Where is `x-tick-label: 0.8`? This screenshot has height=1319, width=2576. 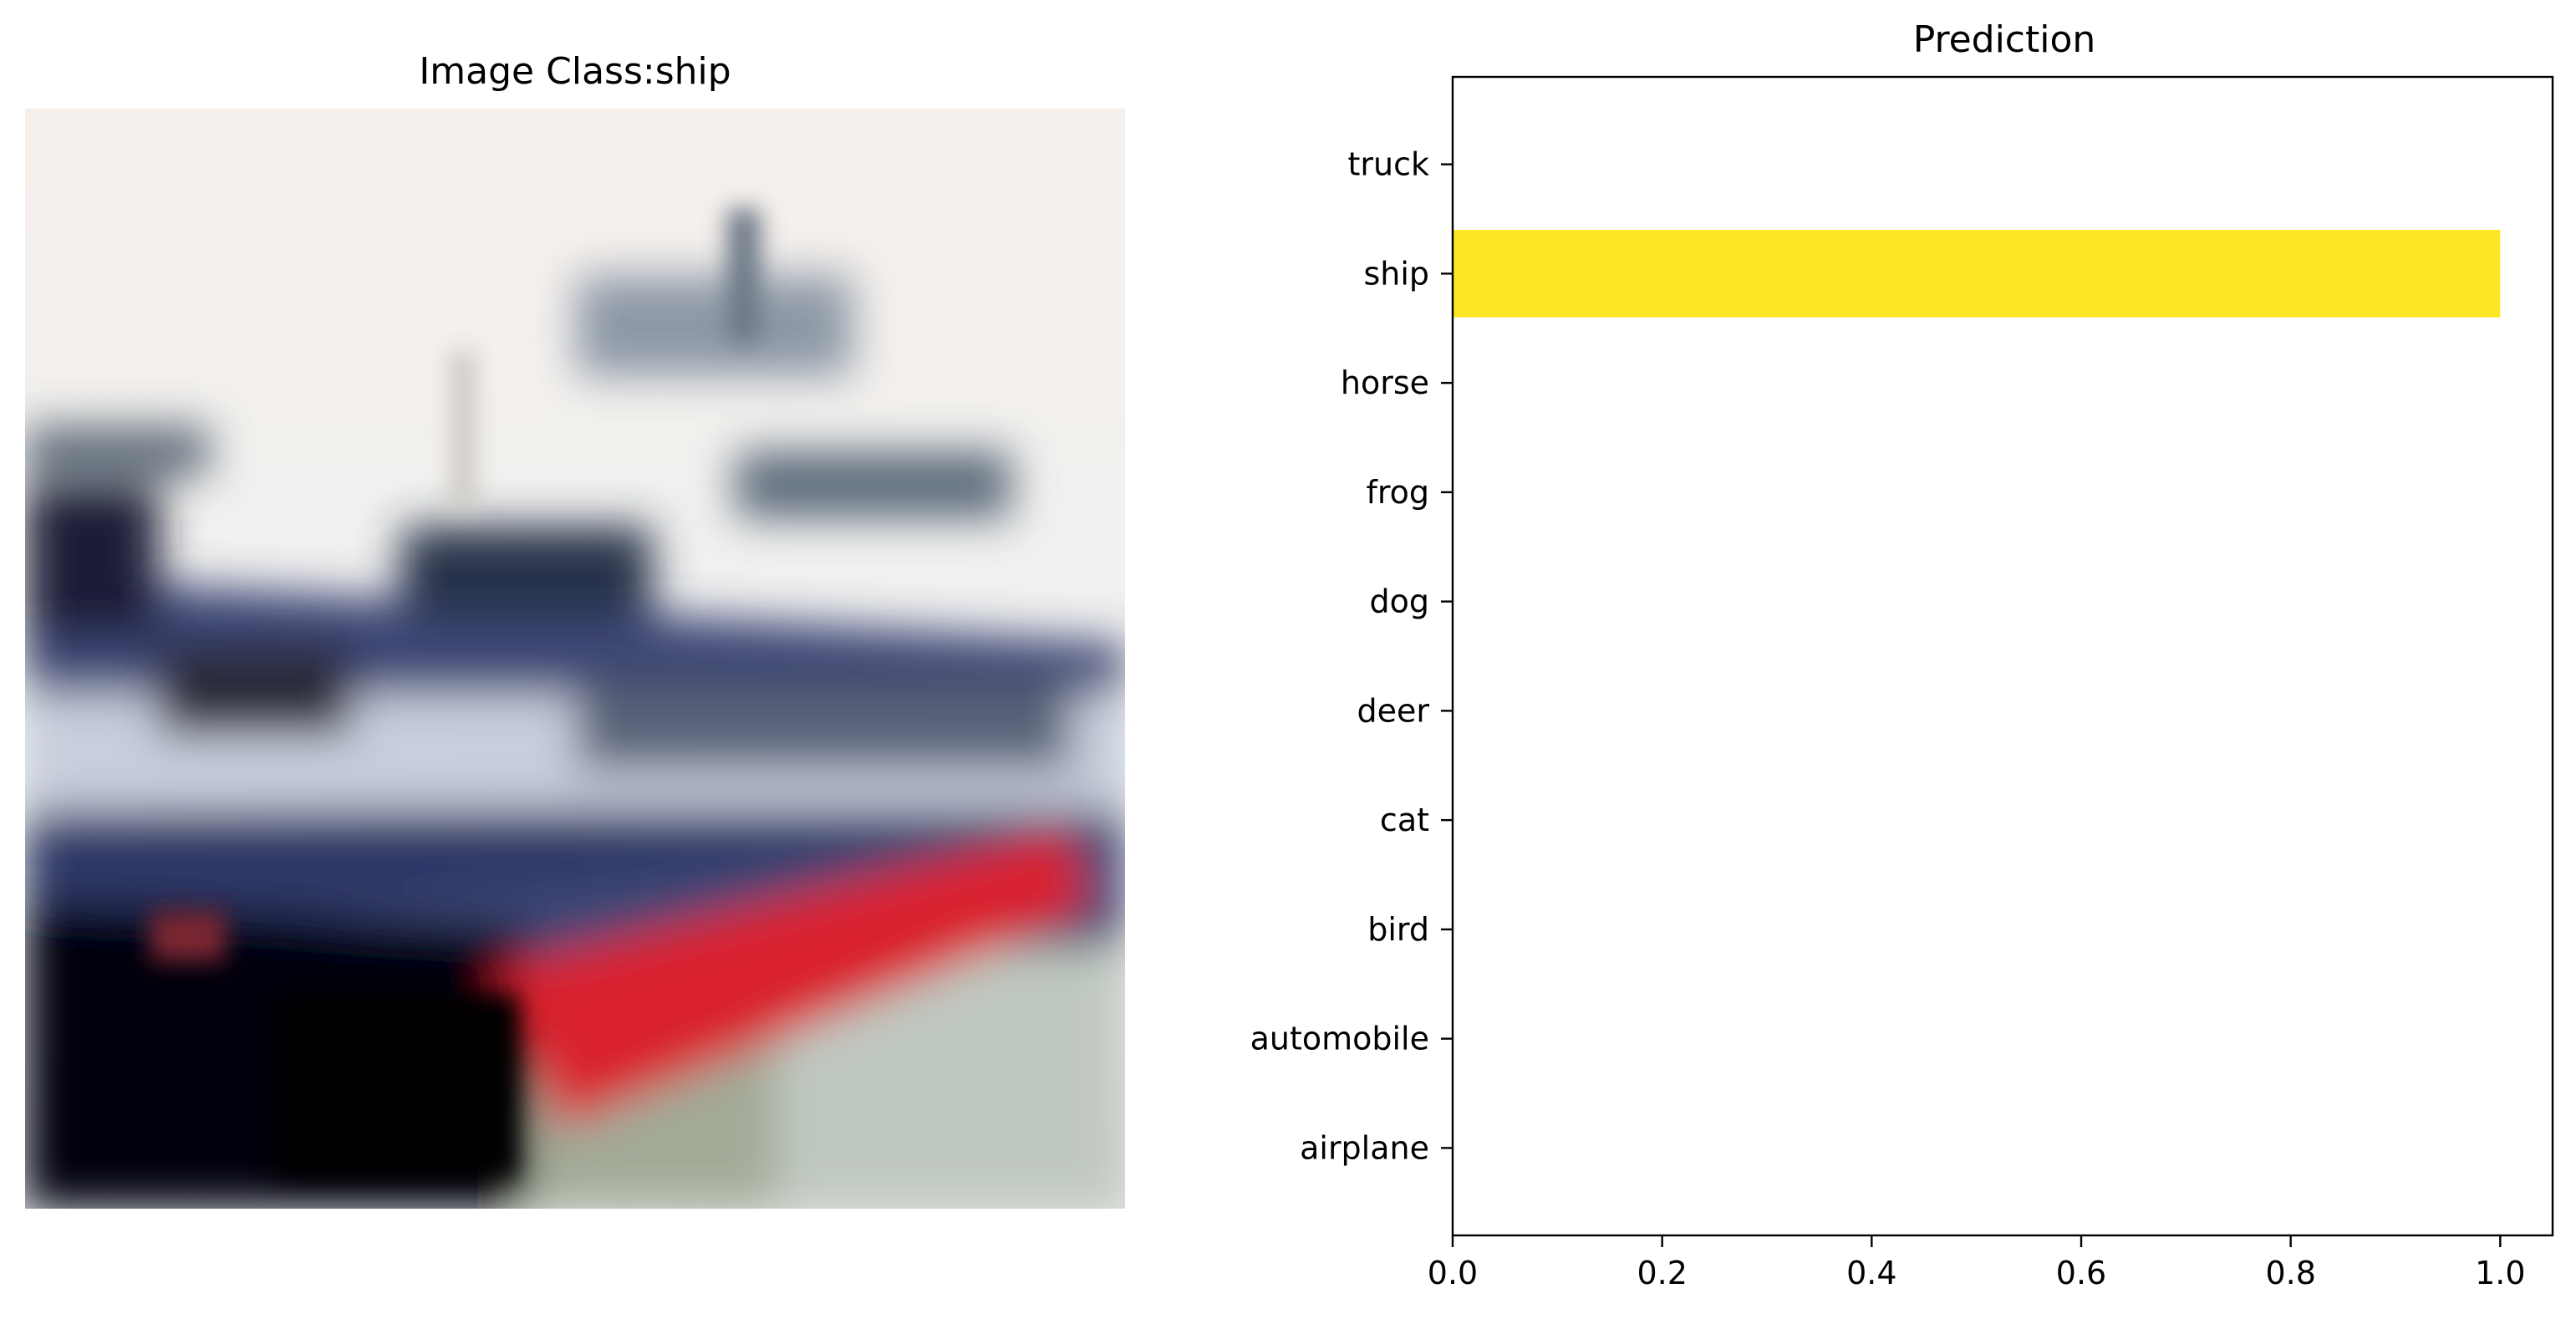 x-tick-label: 0.8 is located at coordinates (2290, 1273).